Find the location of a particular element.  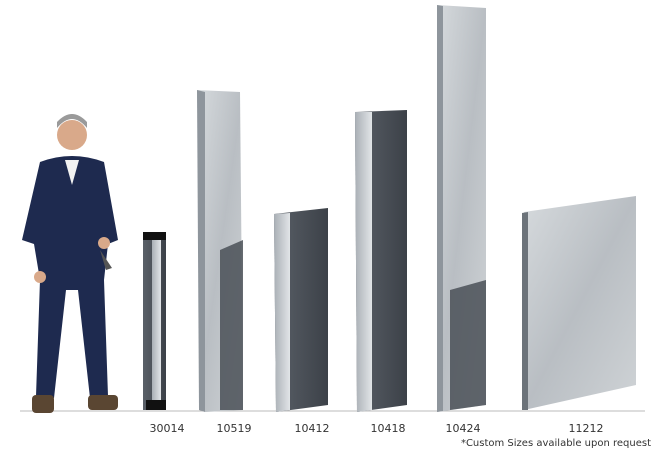

product-label: 10519 is located at coordinates (234, 428).